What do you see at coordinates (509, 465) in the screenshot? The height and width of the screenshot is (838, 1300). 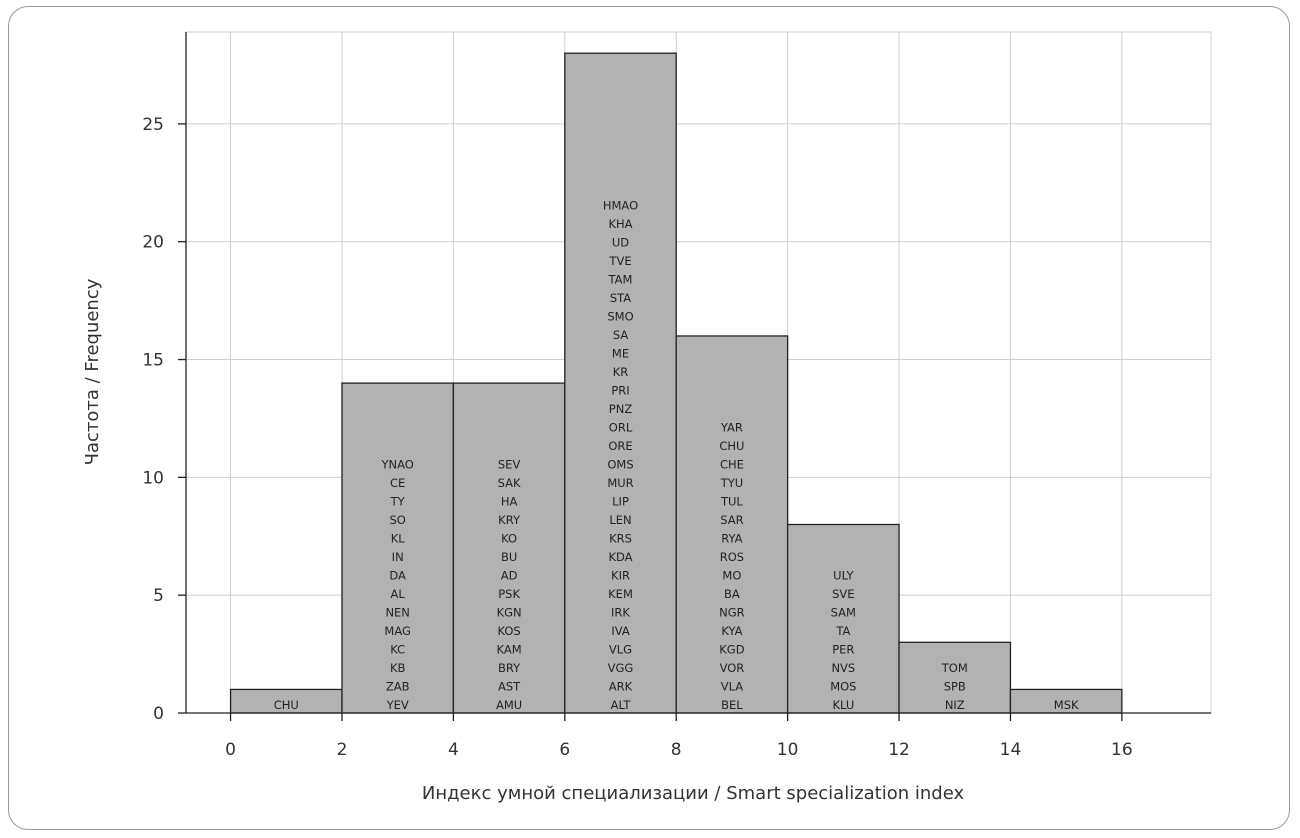 I see `region-label: SEV` at bounding box center [509, 465].